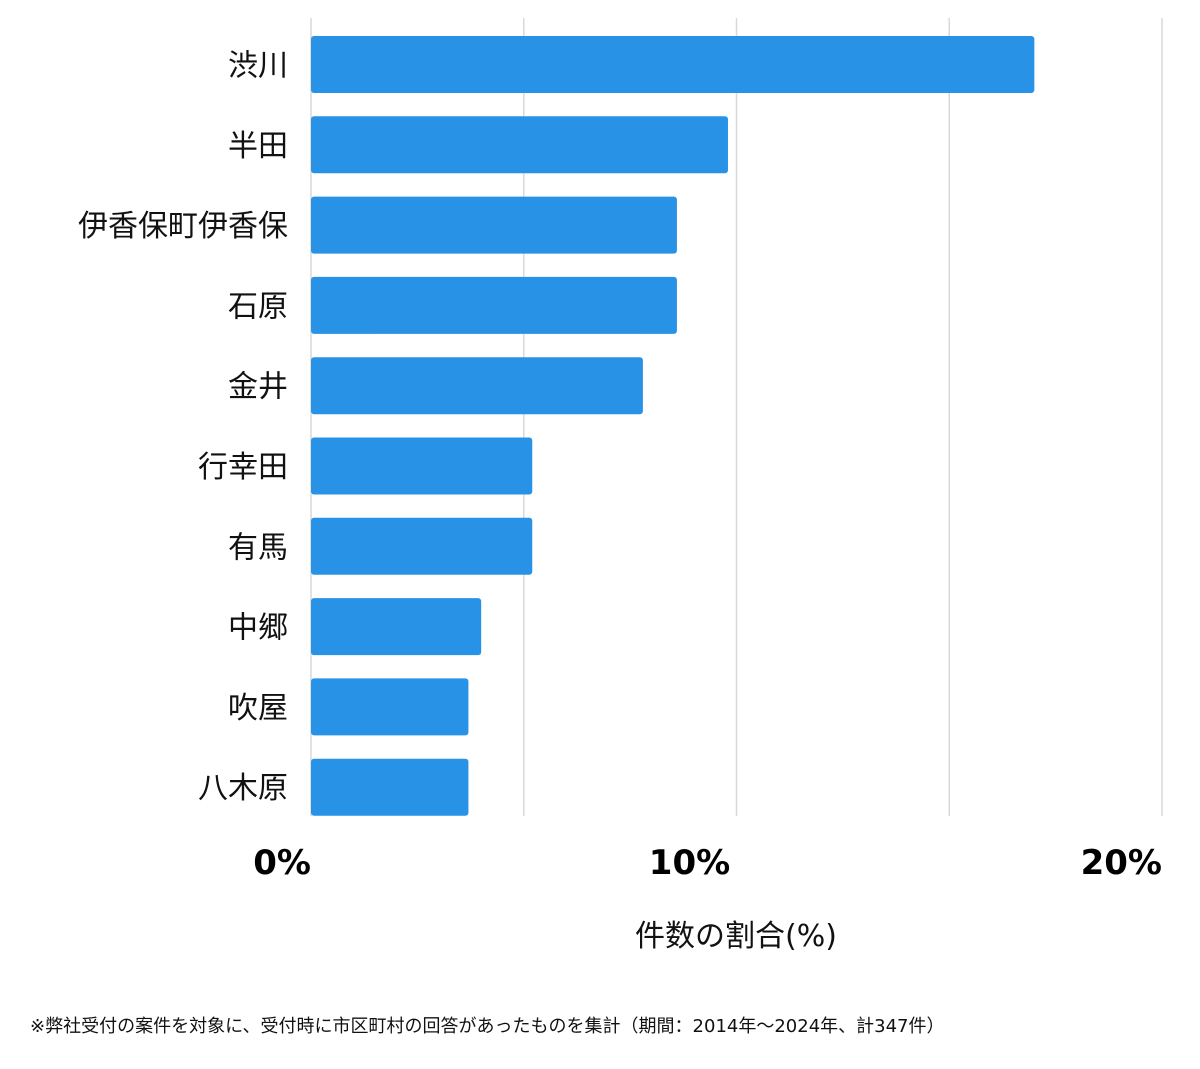  What do you see at coordinates (282, 863) in the screenshot?
I see `x-tick-label: 0%` at bounding box center [282, 863].